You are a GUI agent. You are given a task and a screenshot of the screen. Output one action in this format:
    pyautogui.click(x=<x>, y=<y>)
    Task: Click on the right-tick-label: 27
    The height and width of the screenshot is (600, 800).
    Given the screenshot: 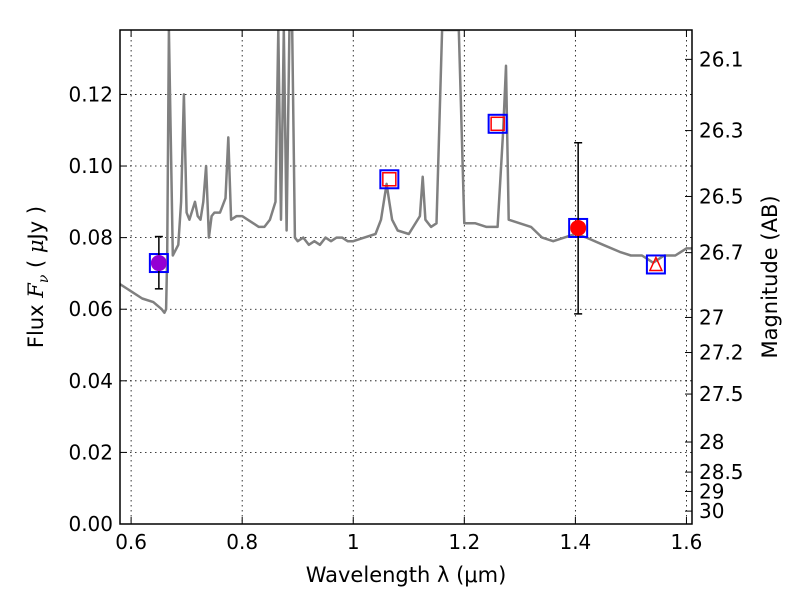 What is the action you would take?
    pyautogui.click(x=711, y=317)
    